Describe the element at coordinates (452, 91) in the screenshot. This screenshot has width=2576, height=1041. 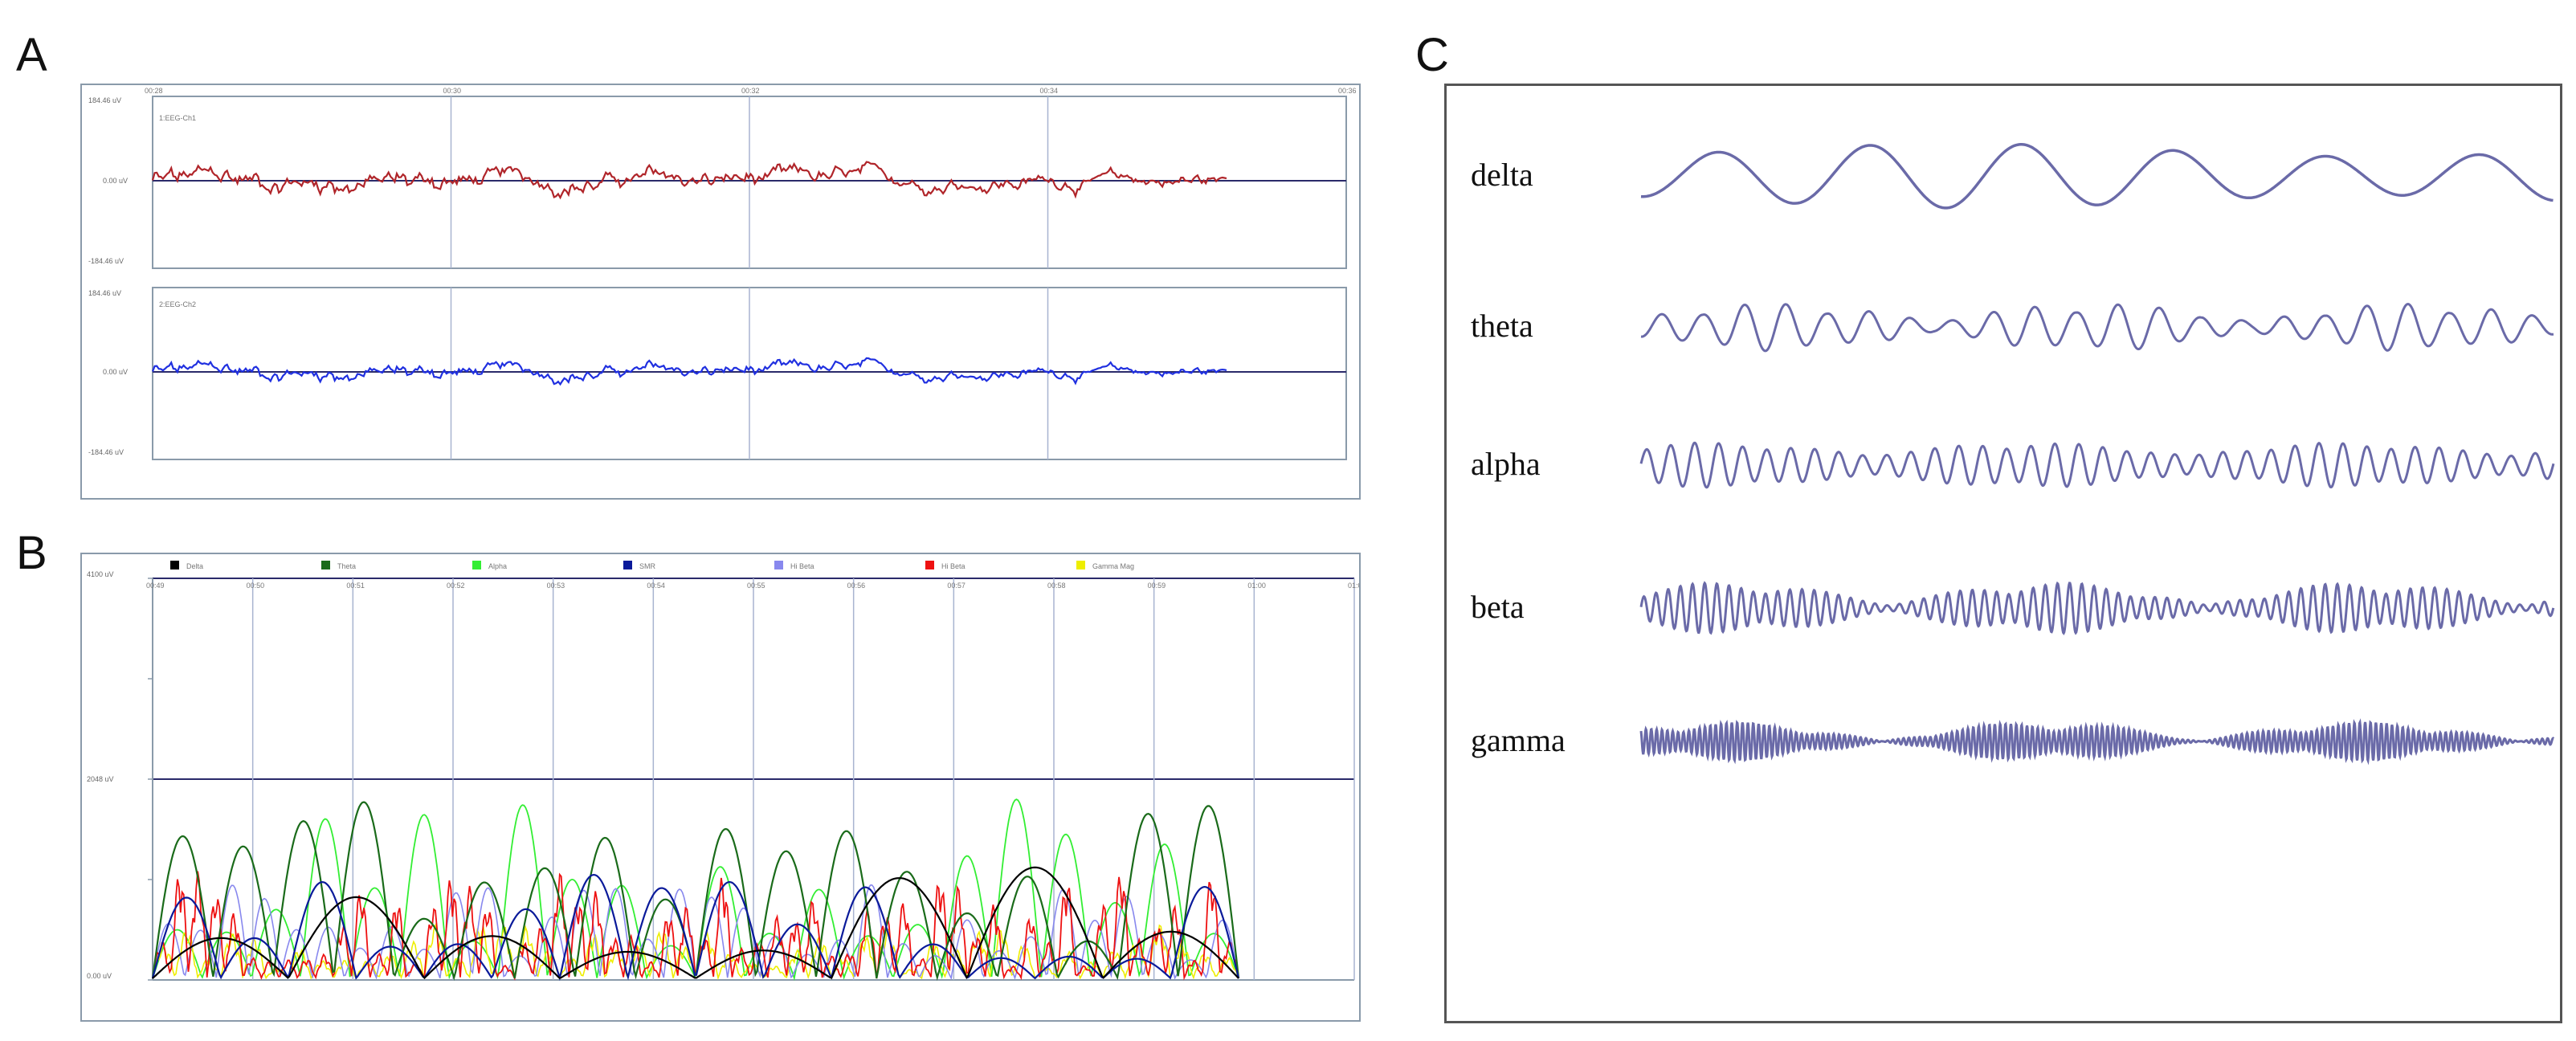
I see `time-label: 00:30` at that location.